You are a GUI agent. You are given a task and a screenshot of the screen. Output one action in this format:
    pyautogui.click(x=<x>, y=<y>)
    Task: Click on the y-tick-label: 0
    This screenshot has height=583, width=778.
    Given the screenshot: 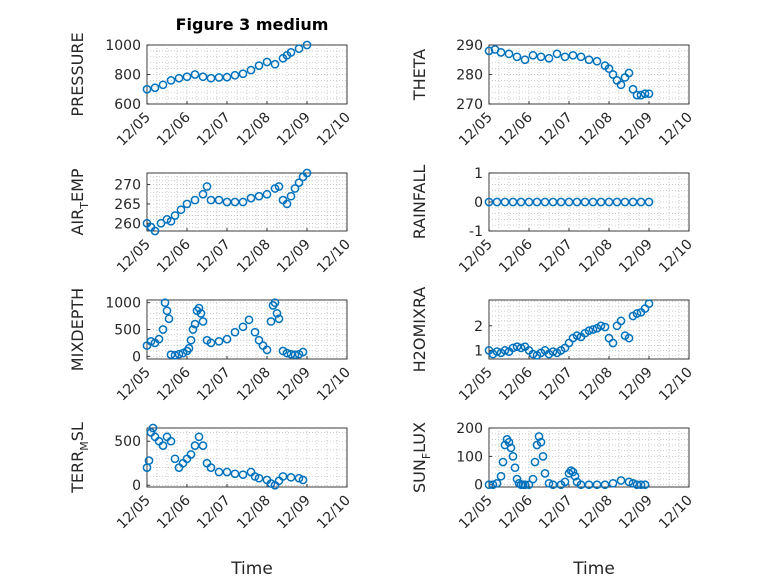 What is the action you would take?
    pyautogui.click(x=478, y=486)
    